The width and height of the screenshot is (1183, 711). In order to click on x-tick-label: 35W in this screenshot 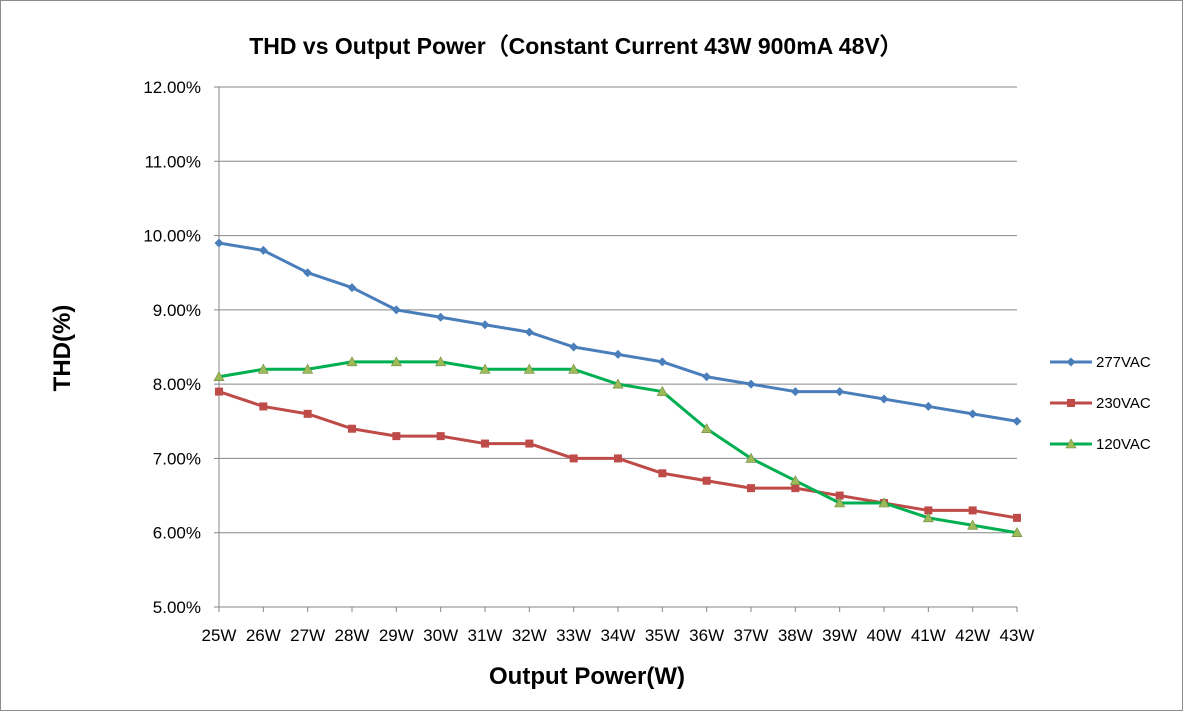, I will do `click(662, 635)`.